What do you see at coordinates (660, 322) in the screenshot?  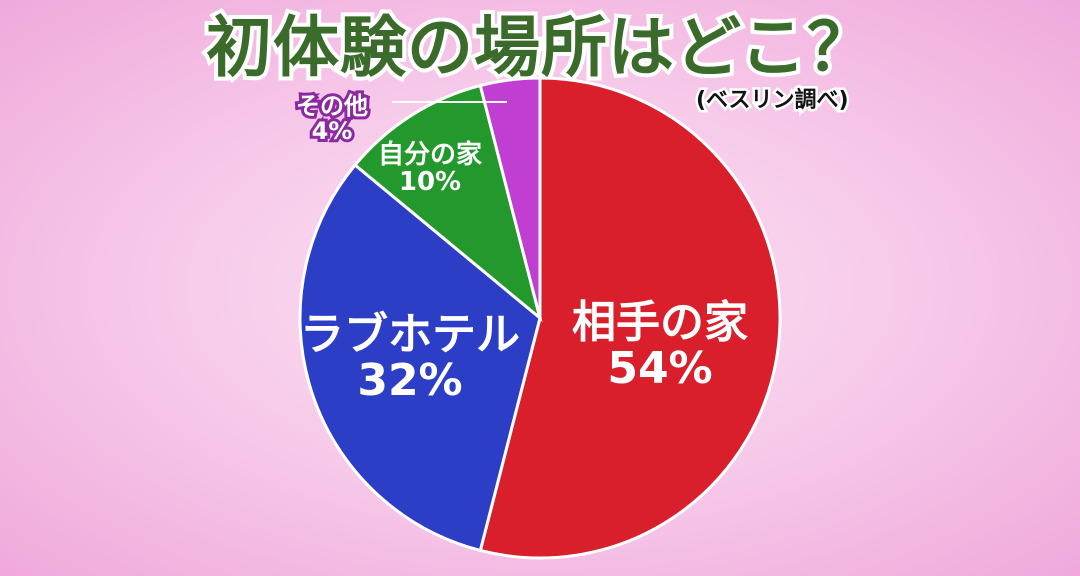 I see `slice-name: 相手の家` at bounding box center [660, 322].